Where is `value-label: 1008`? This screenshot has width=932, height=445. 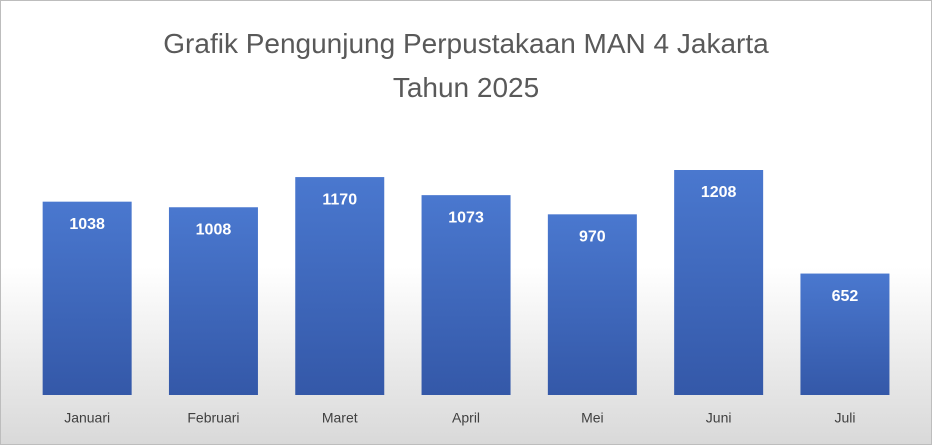 value-label: 1008 is located at coordinates (214, 229).